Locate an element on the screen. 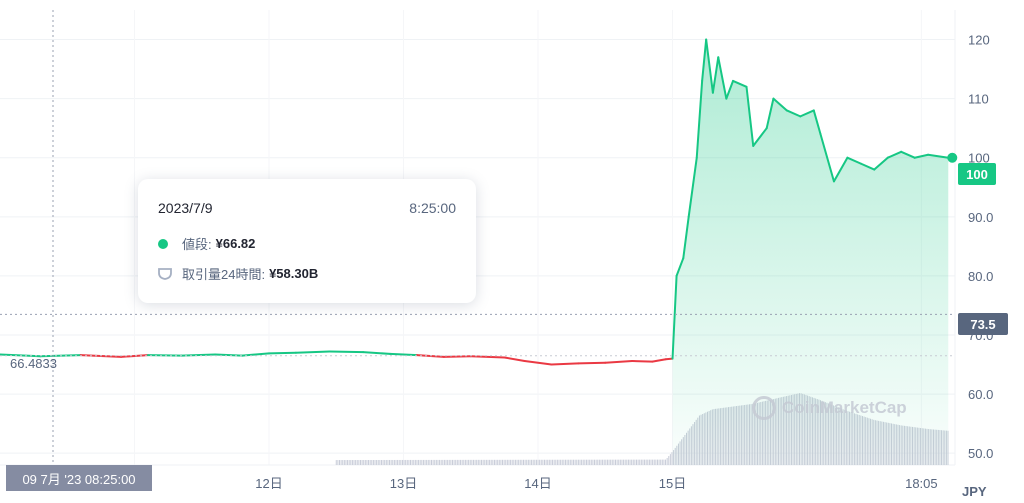 This screenshot has height=503, width=1024. crosshair-price-badge: 73.5 is located at coordinates (983, 324).